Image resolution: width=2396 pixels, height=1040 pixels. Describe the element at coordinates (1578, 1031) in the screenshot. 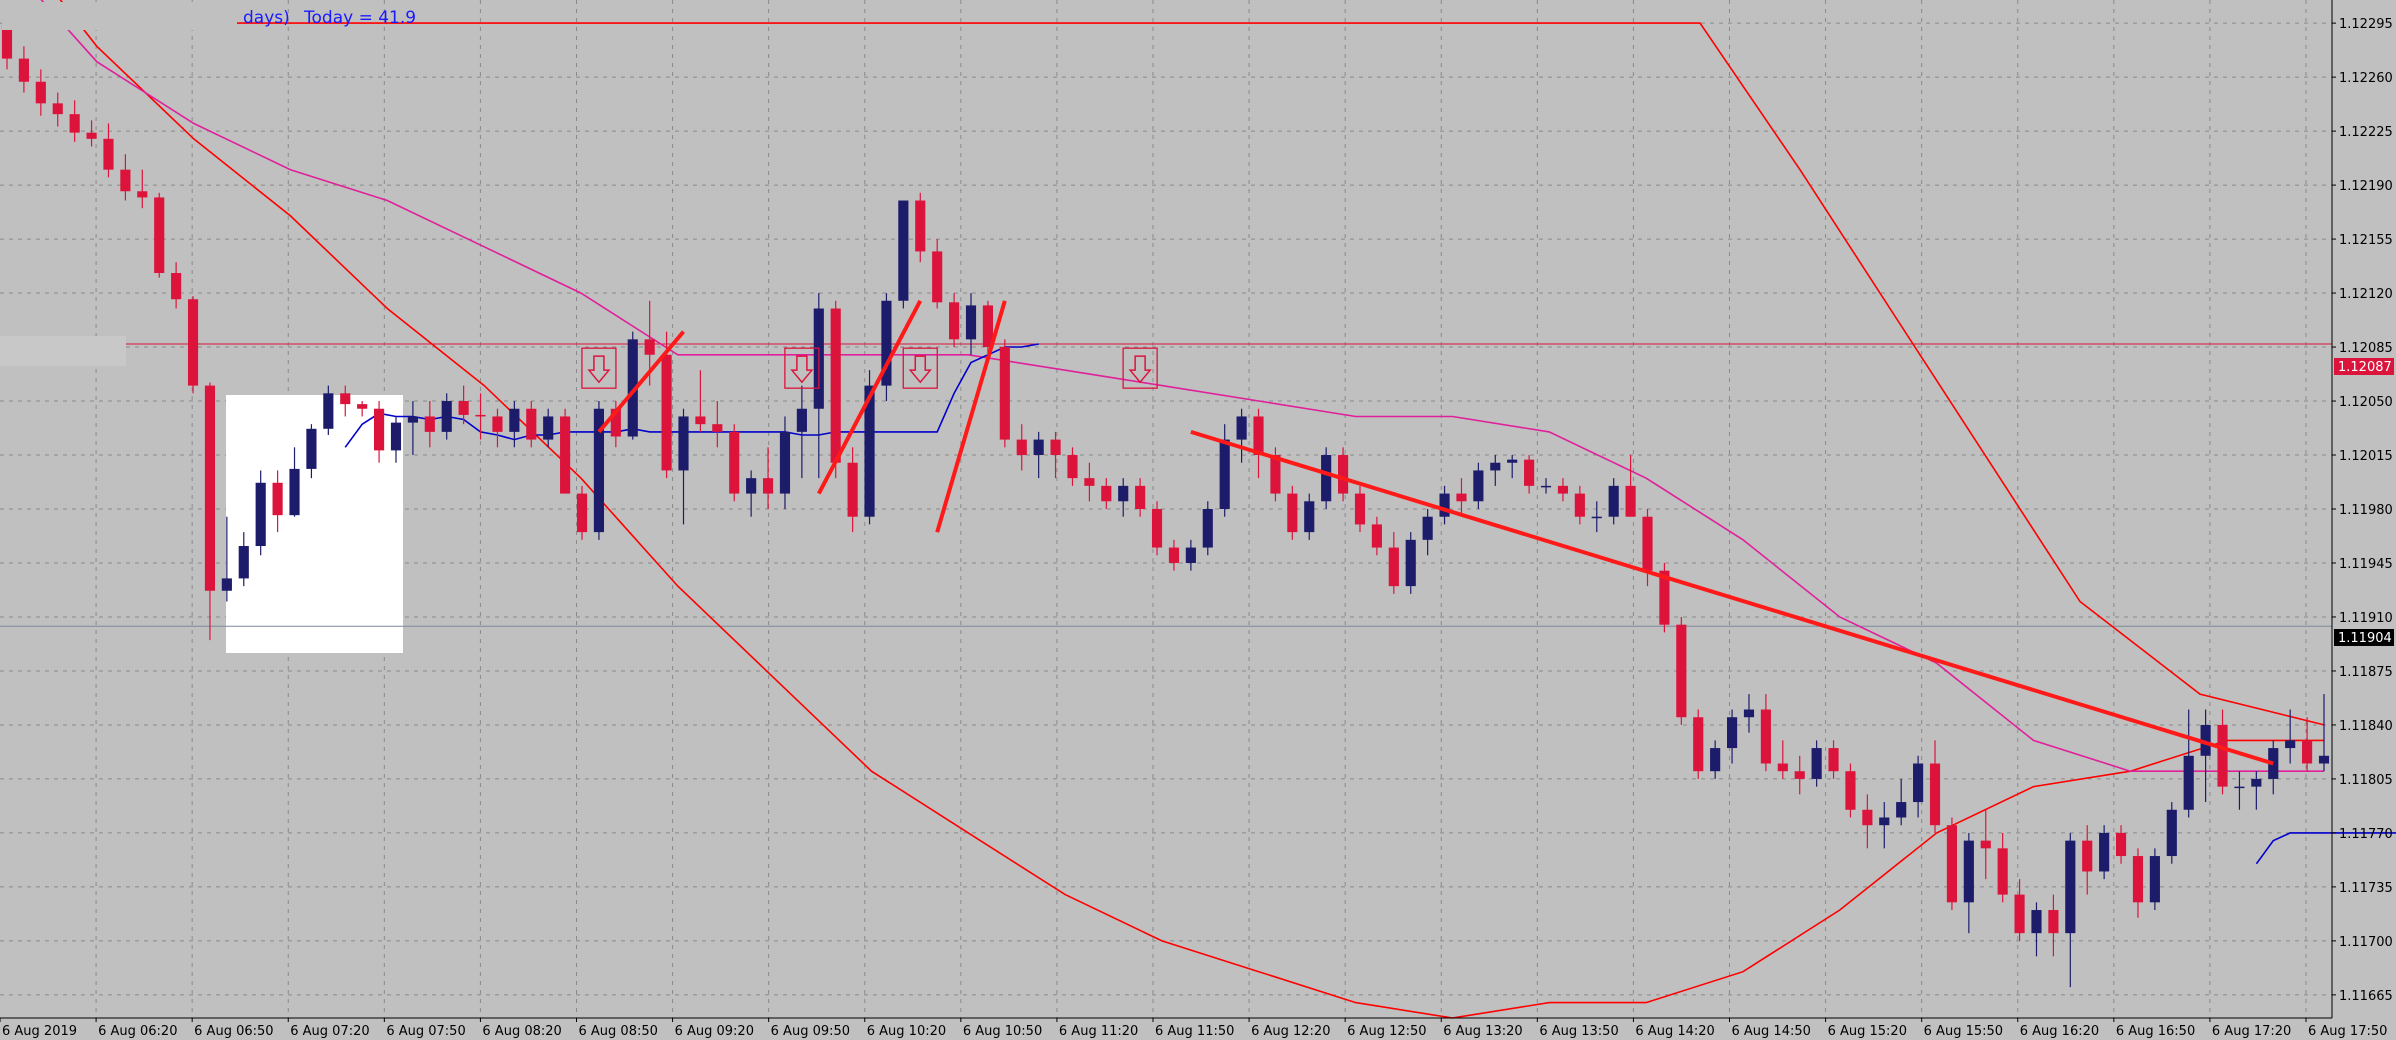

I see `x-tick-label: 6 Aug 13:50` at that location.